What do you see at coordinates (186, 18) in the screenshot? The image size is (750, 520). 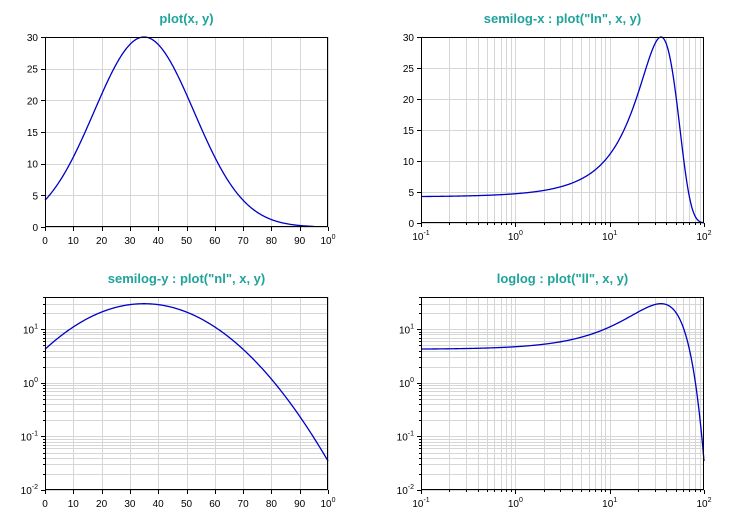 I see `chart-title: plot(x, y)` at bounding box center [186, 18].